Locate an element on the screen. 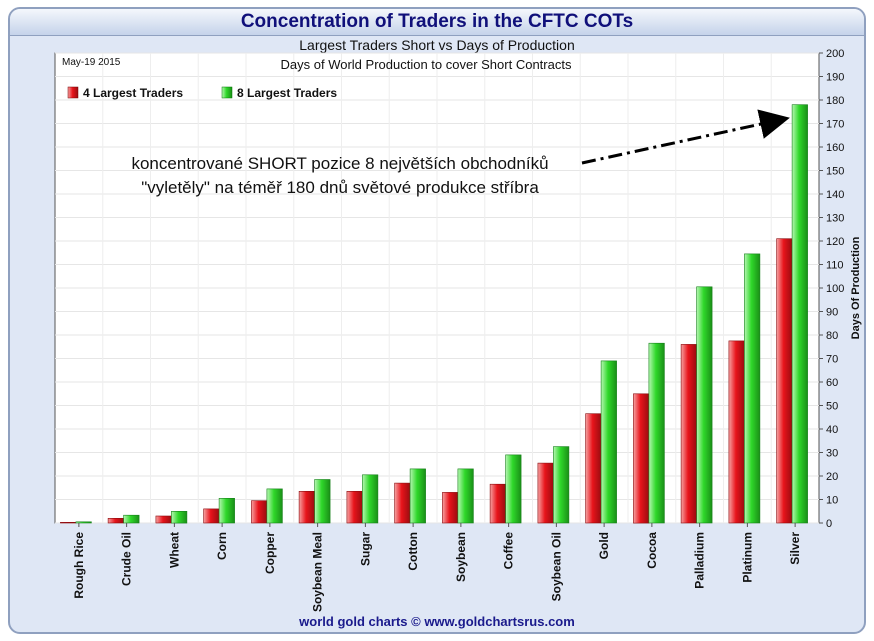 The image size is (874, 641). bar-4-largest-copper is located at coordinates (259, 512).